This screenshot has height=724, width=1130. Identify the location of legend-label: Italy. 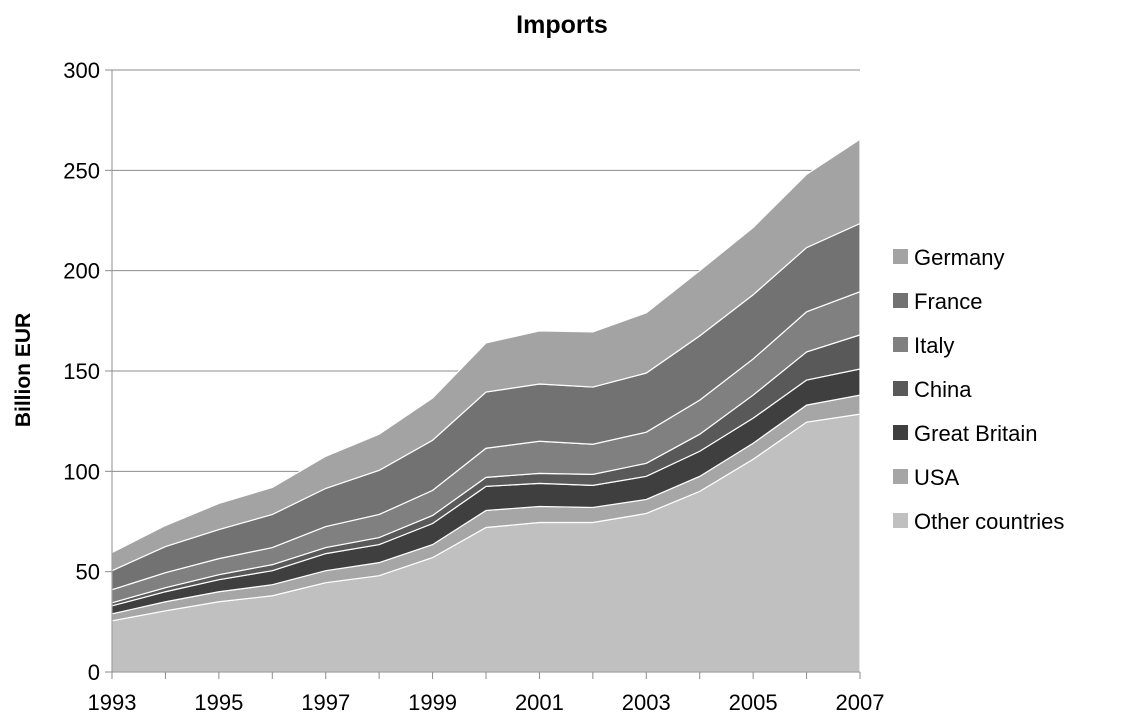
(934, 345).